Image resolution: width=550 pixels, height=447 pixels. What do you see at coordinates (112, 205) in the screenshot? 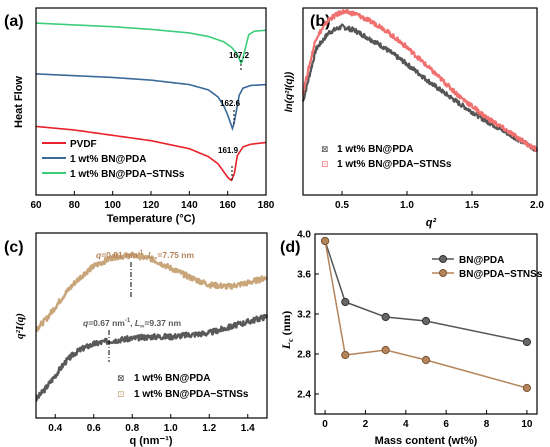
I see `panel-a-x-tick-label: 100` at bounding box center [112, 205].